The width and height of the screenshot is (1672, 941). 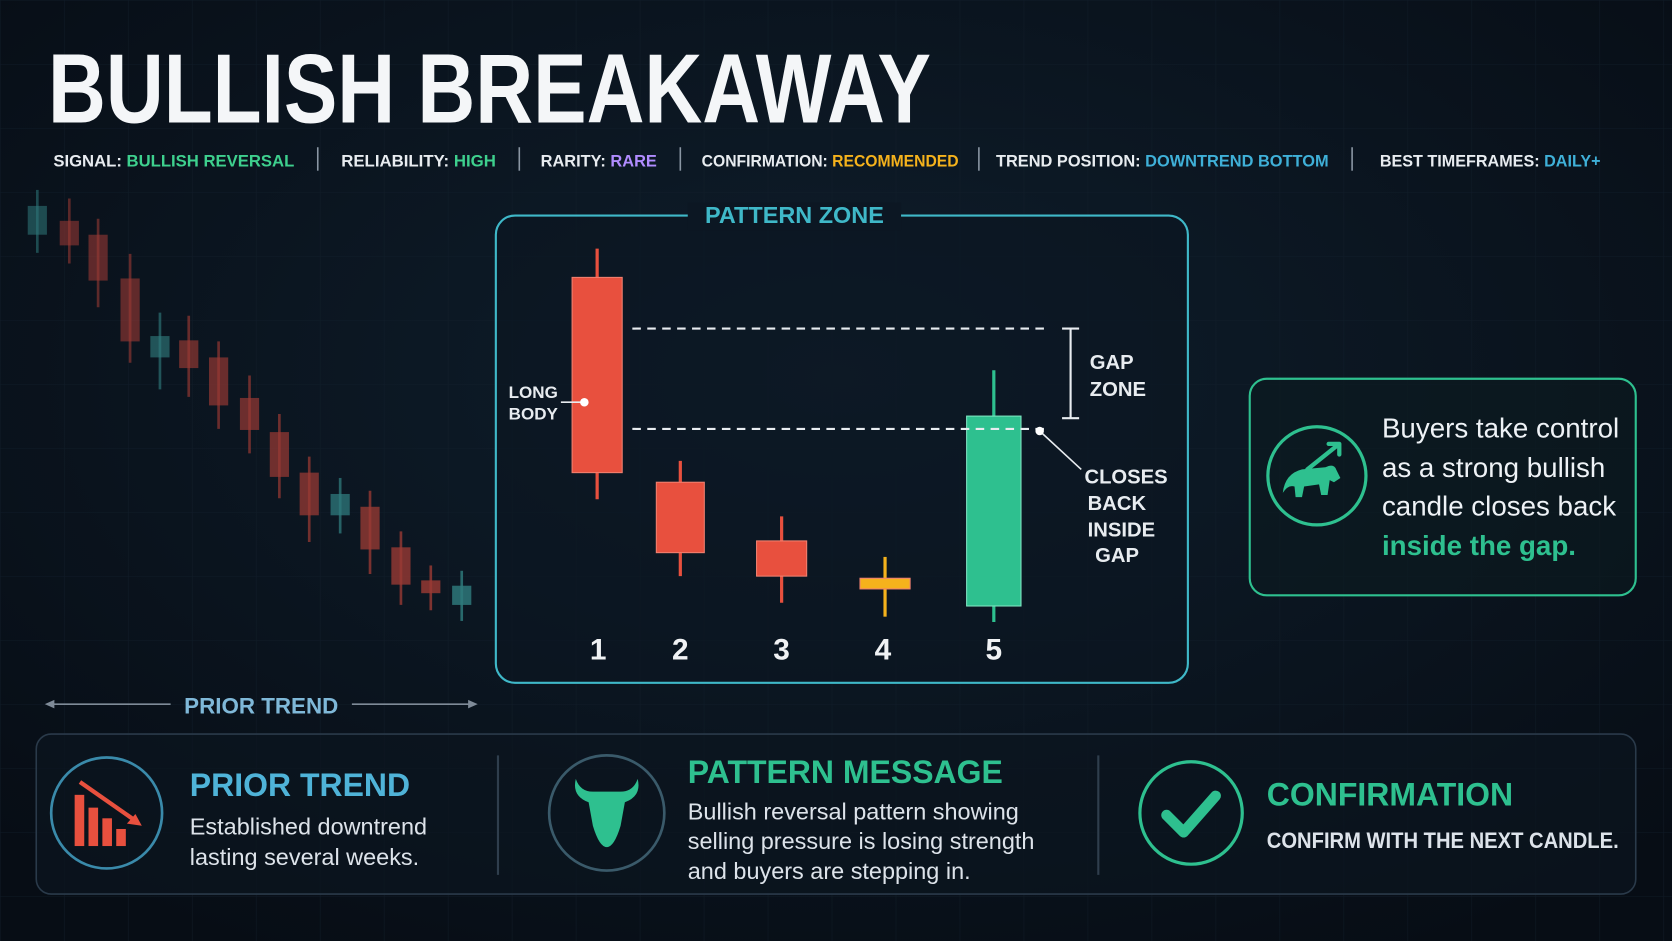 What do you see at coordinates (1071, 373) in the screenshot?
I see `gap-bracket` at bounding box center [1071, 373].